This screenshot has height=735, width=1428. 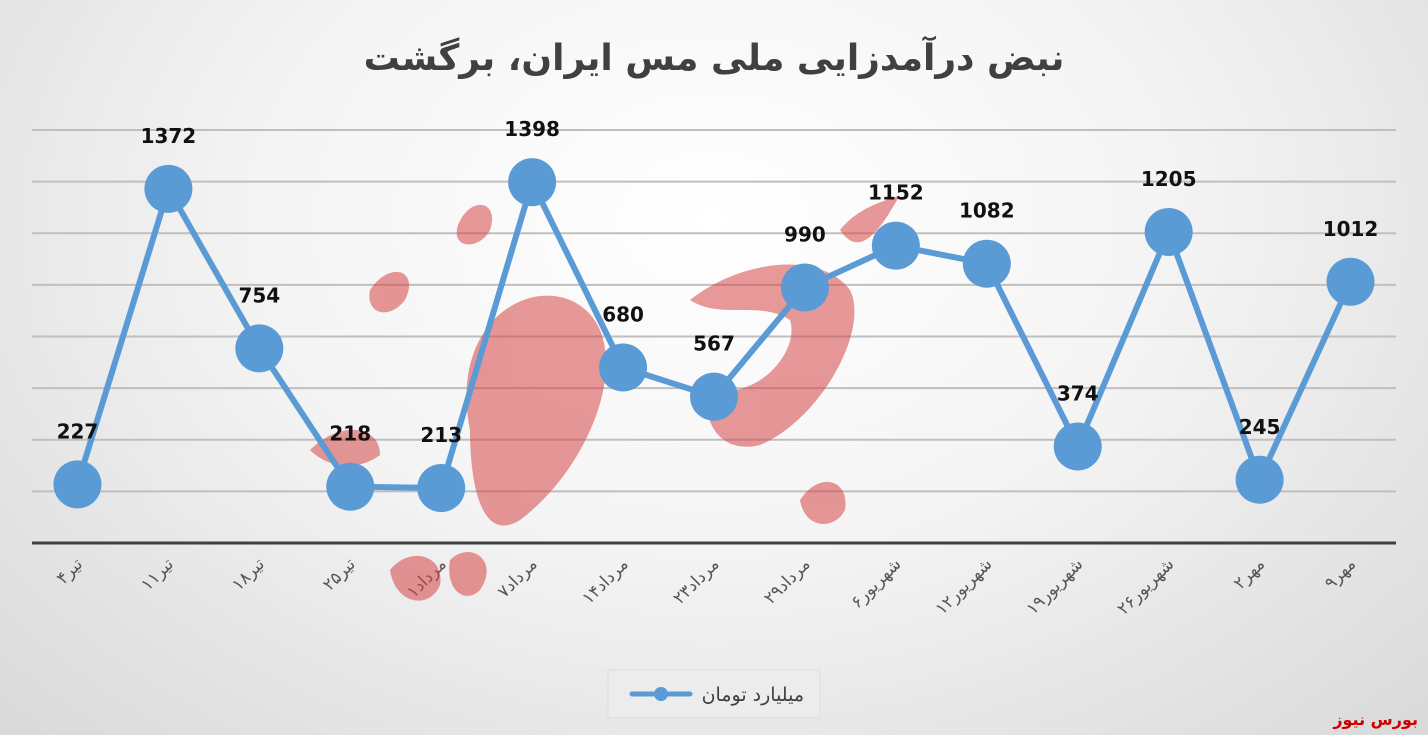 I want to click on x-tick-label: ۲۳مرداد, so click(x=696, y=581).